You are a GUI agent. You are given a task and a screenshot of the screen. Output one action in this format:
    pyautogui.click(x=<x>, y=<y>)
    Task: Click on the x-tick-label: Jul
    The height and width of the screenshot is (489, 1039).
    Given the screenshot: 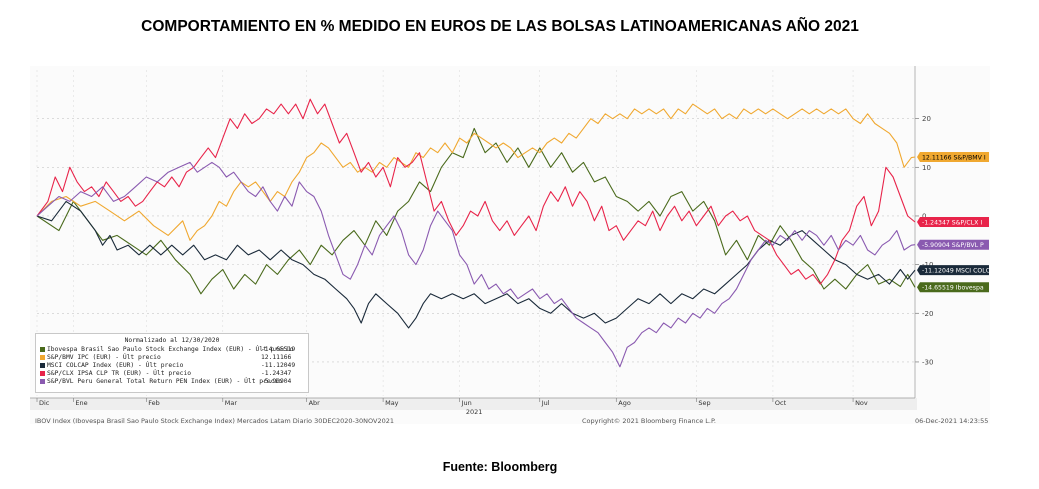 What is the action you would take?
    pyautogui.click(x=545, y=403)
    